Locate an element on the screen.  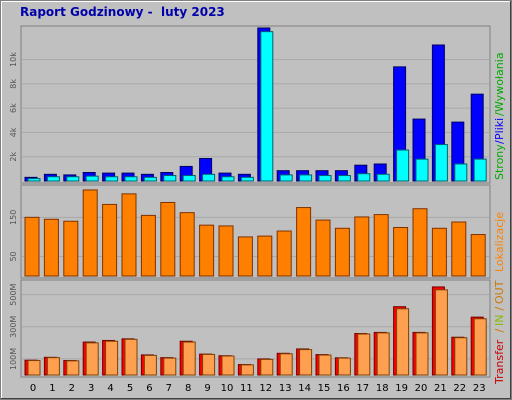
y-tick-locations-1: 150 is located at coordinates (13, 217).